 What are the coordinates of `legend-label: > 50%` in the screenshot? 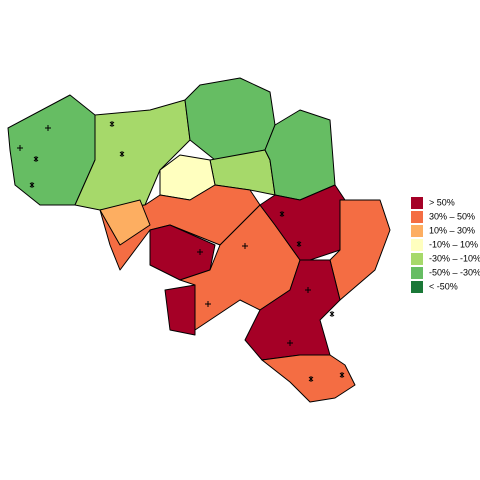 It's located at (442, 202).